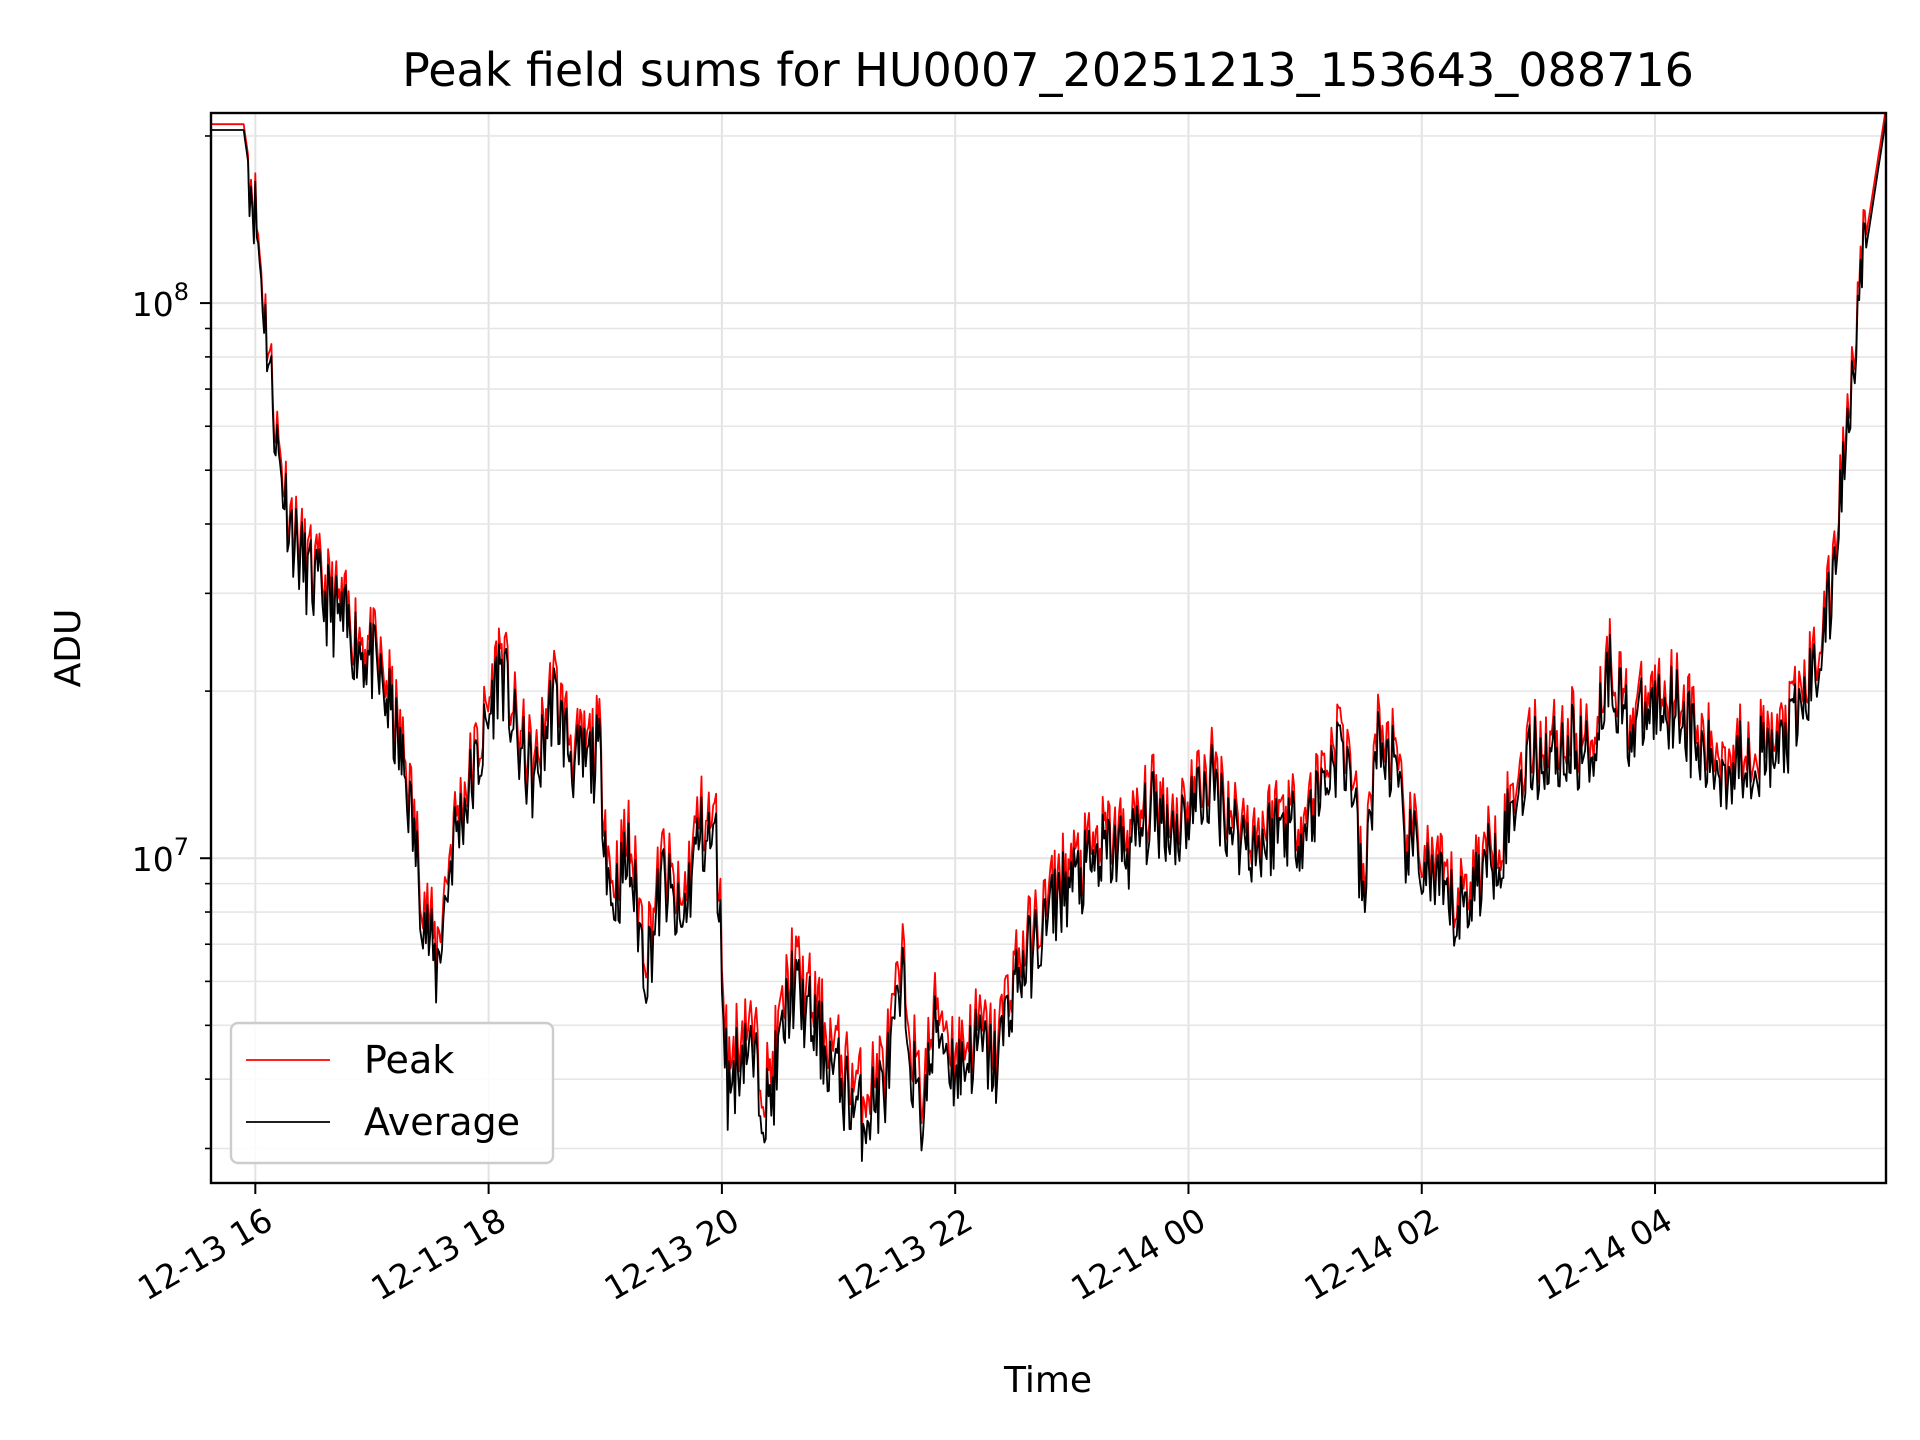 The height and width of the screenshot is (1440, 1920). I want to click on legend-label-average: Average, so click(442, 1122).